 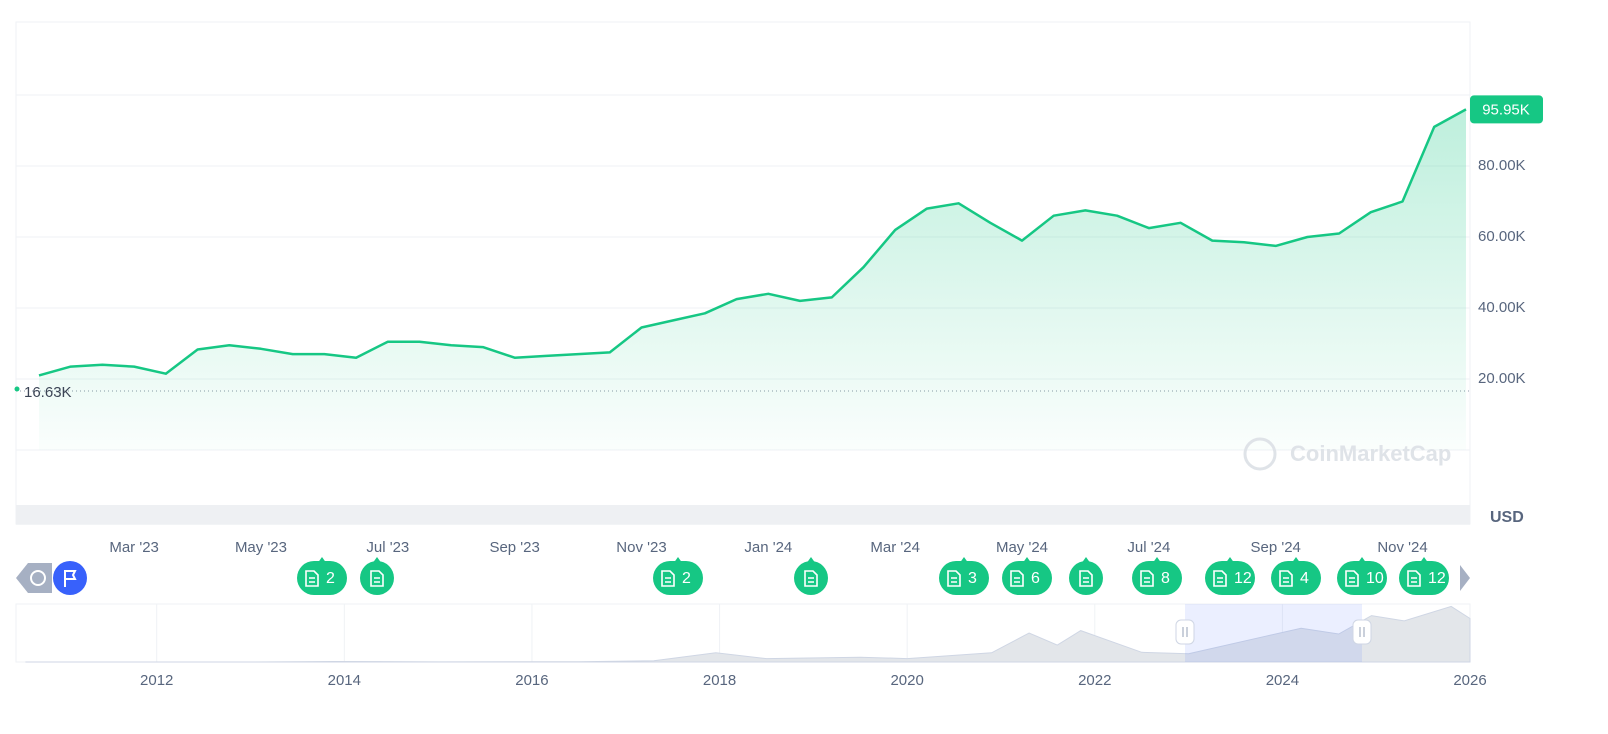 I want to click on y-tick-label: 20.00K, so click(x=1502, y=378).